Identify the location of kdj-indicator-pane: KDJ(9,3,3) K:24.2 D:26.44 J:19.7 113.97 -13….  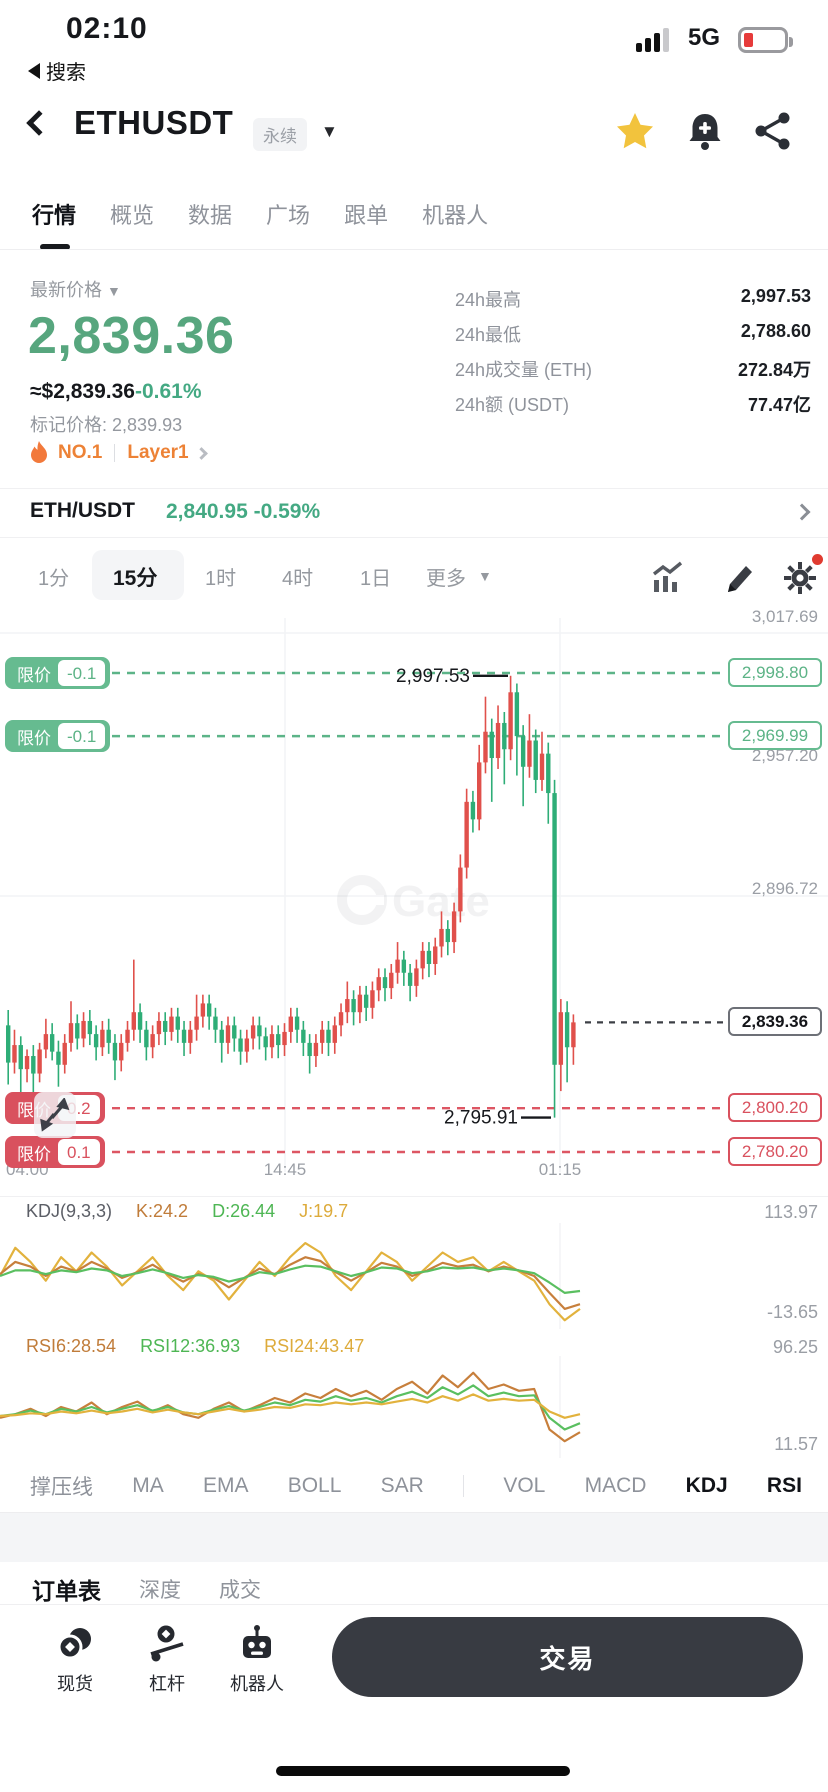
(414, 1264).